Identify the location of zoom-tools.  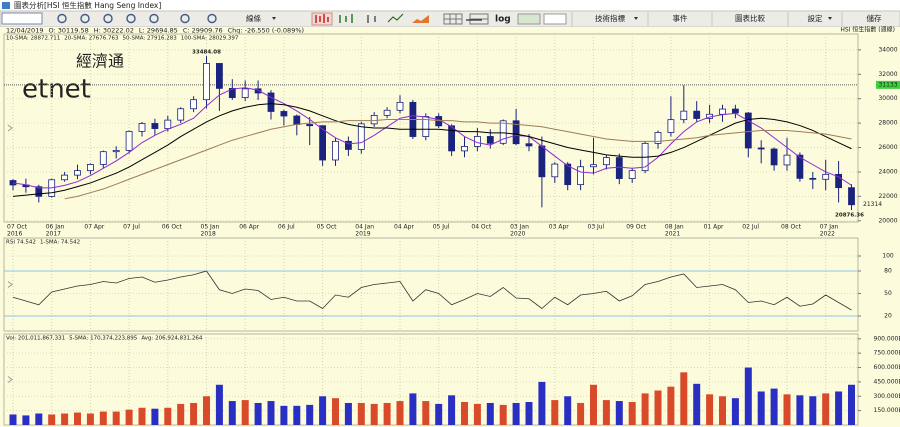
(137, 18).